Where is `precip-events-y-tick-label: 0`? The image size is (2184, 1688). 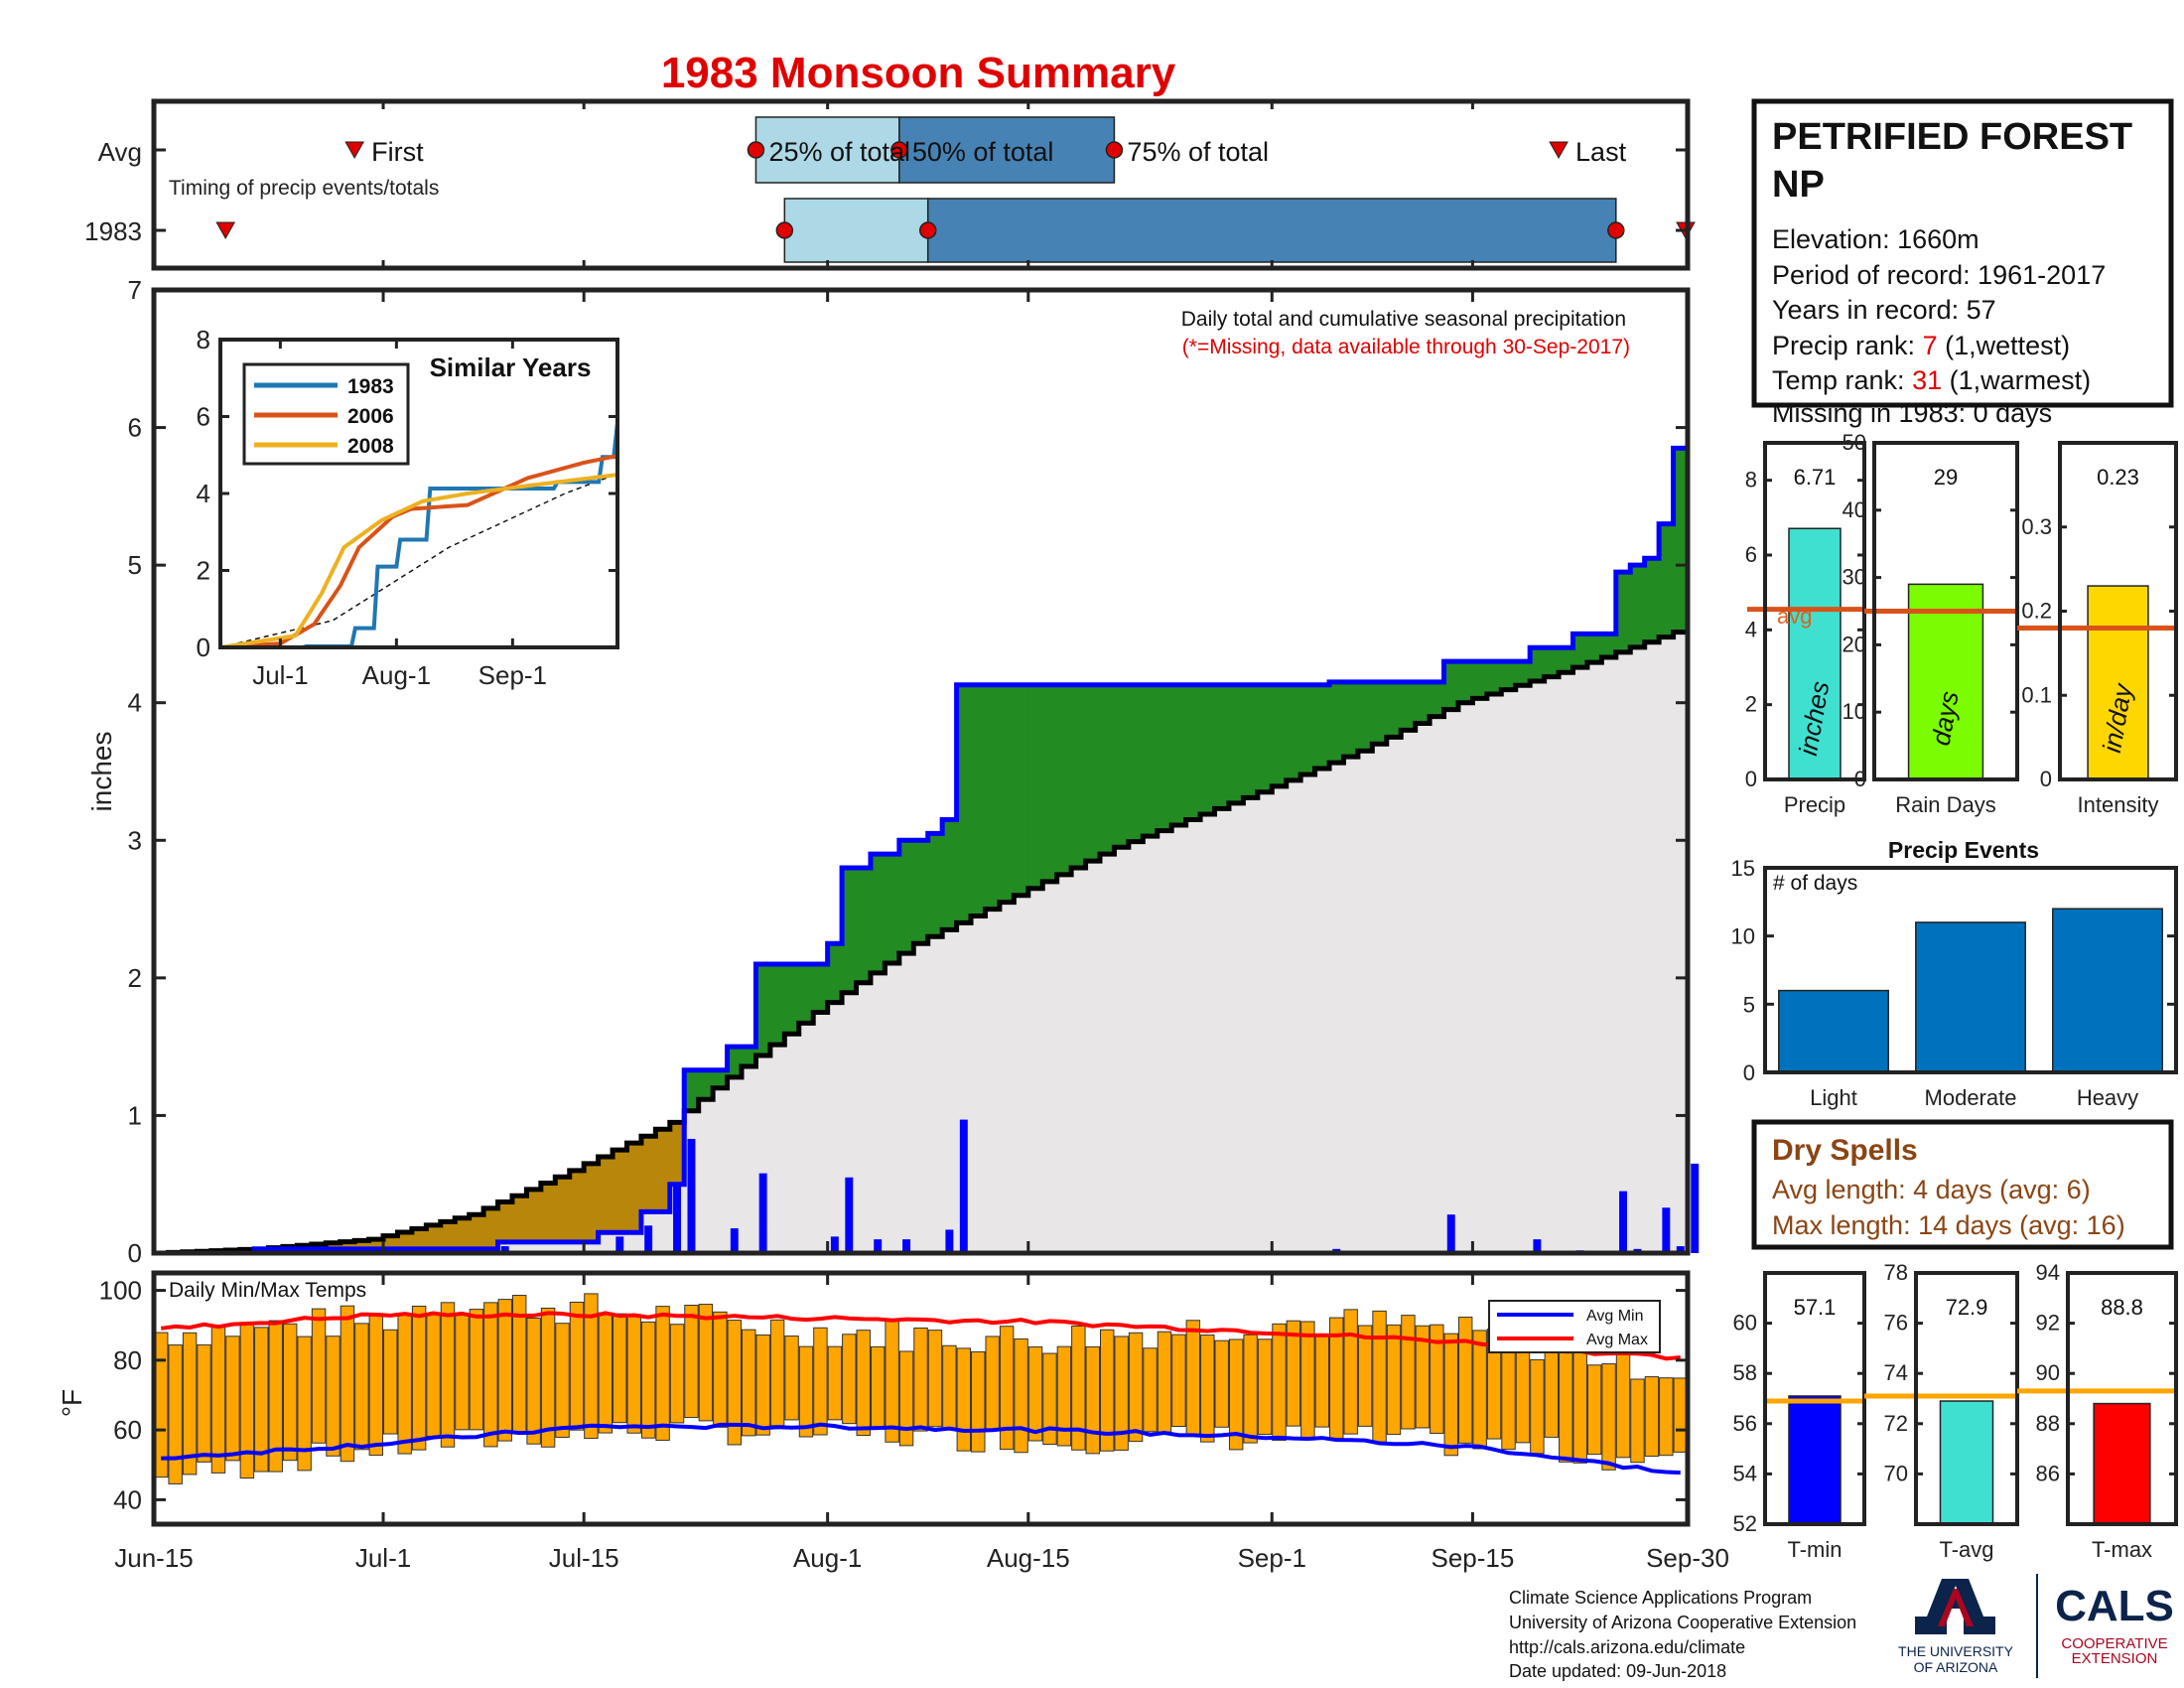
precip-events-y-tick-label: 0 is located at coordinates (1749, 1072).